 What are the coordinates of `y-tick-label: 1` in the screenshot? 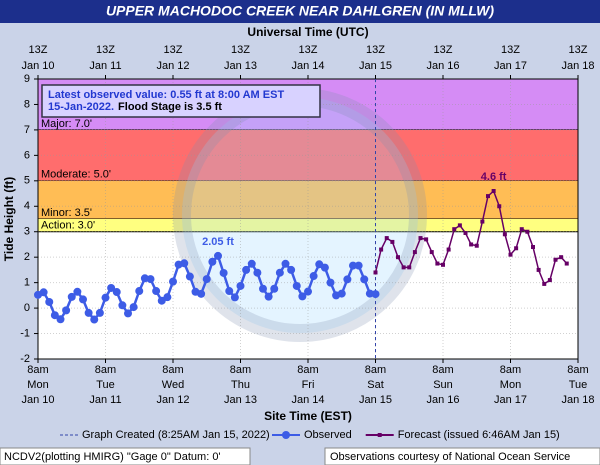 It's located at (27, 283).